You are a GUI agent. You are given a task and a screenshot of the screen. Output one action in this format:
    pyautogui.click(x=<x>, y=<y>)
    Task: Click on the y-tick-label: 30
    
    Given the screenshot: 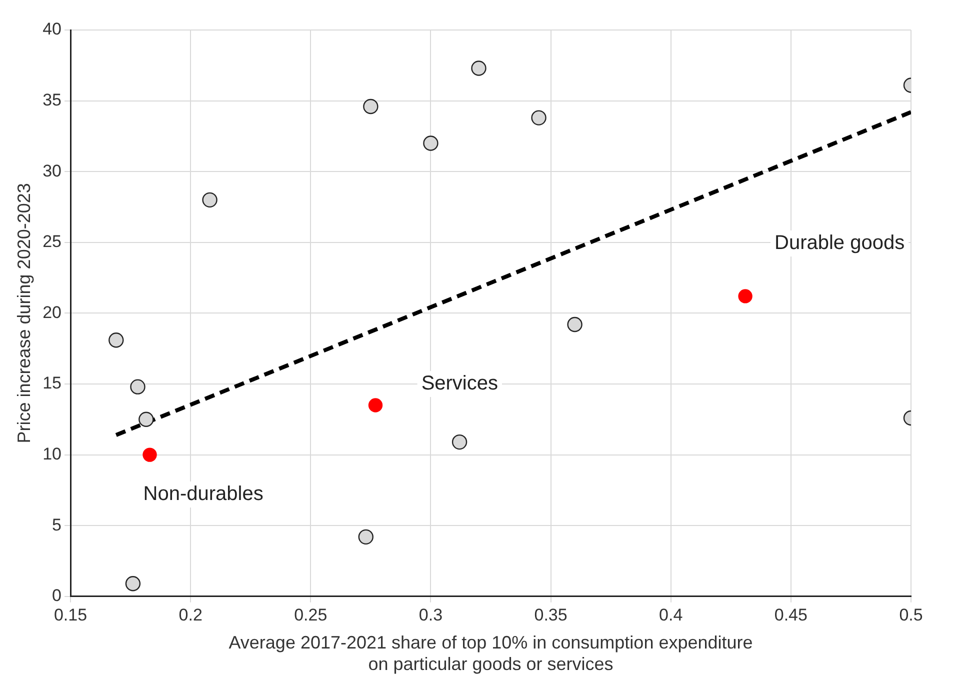 What is the action you would take?
    pyautogui.click(x=52, y=170)
    